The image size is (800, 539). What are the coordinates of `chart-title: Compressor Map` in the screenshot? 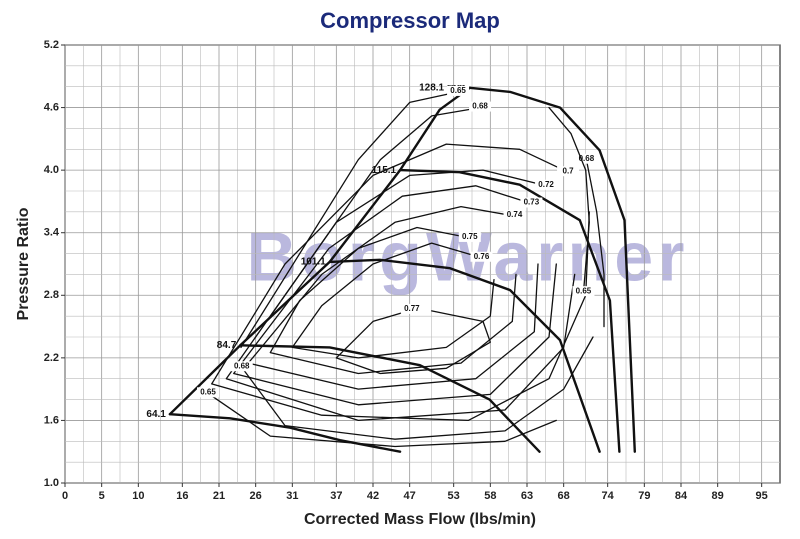 It's located at (410, 20).